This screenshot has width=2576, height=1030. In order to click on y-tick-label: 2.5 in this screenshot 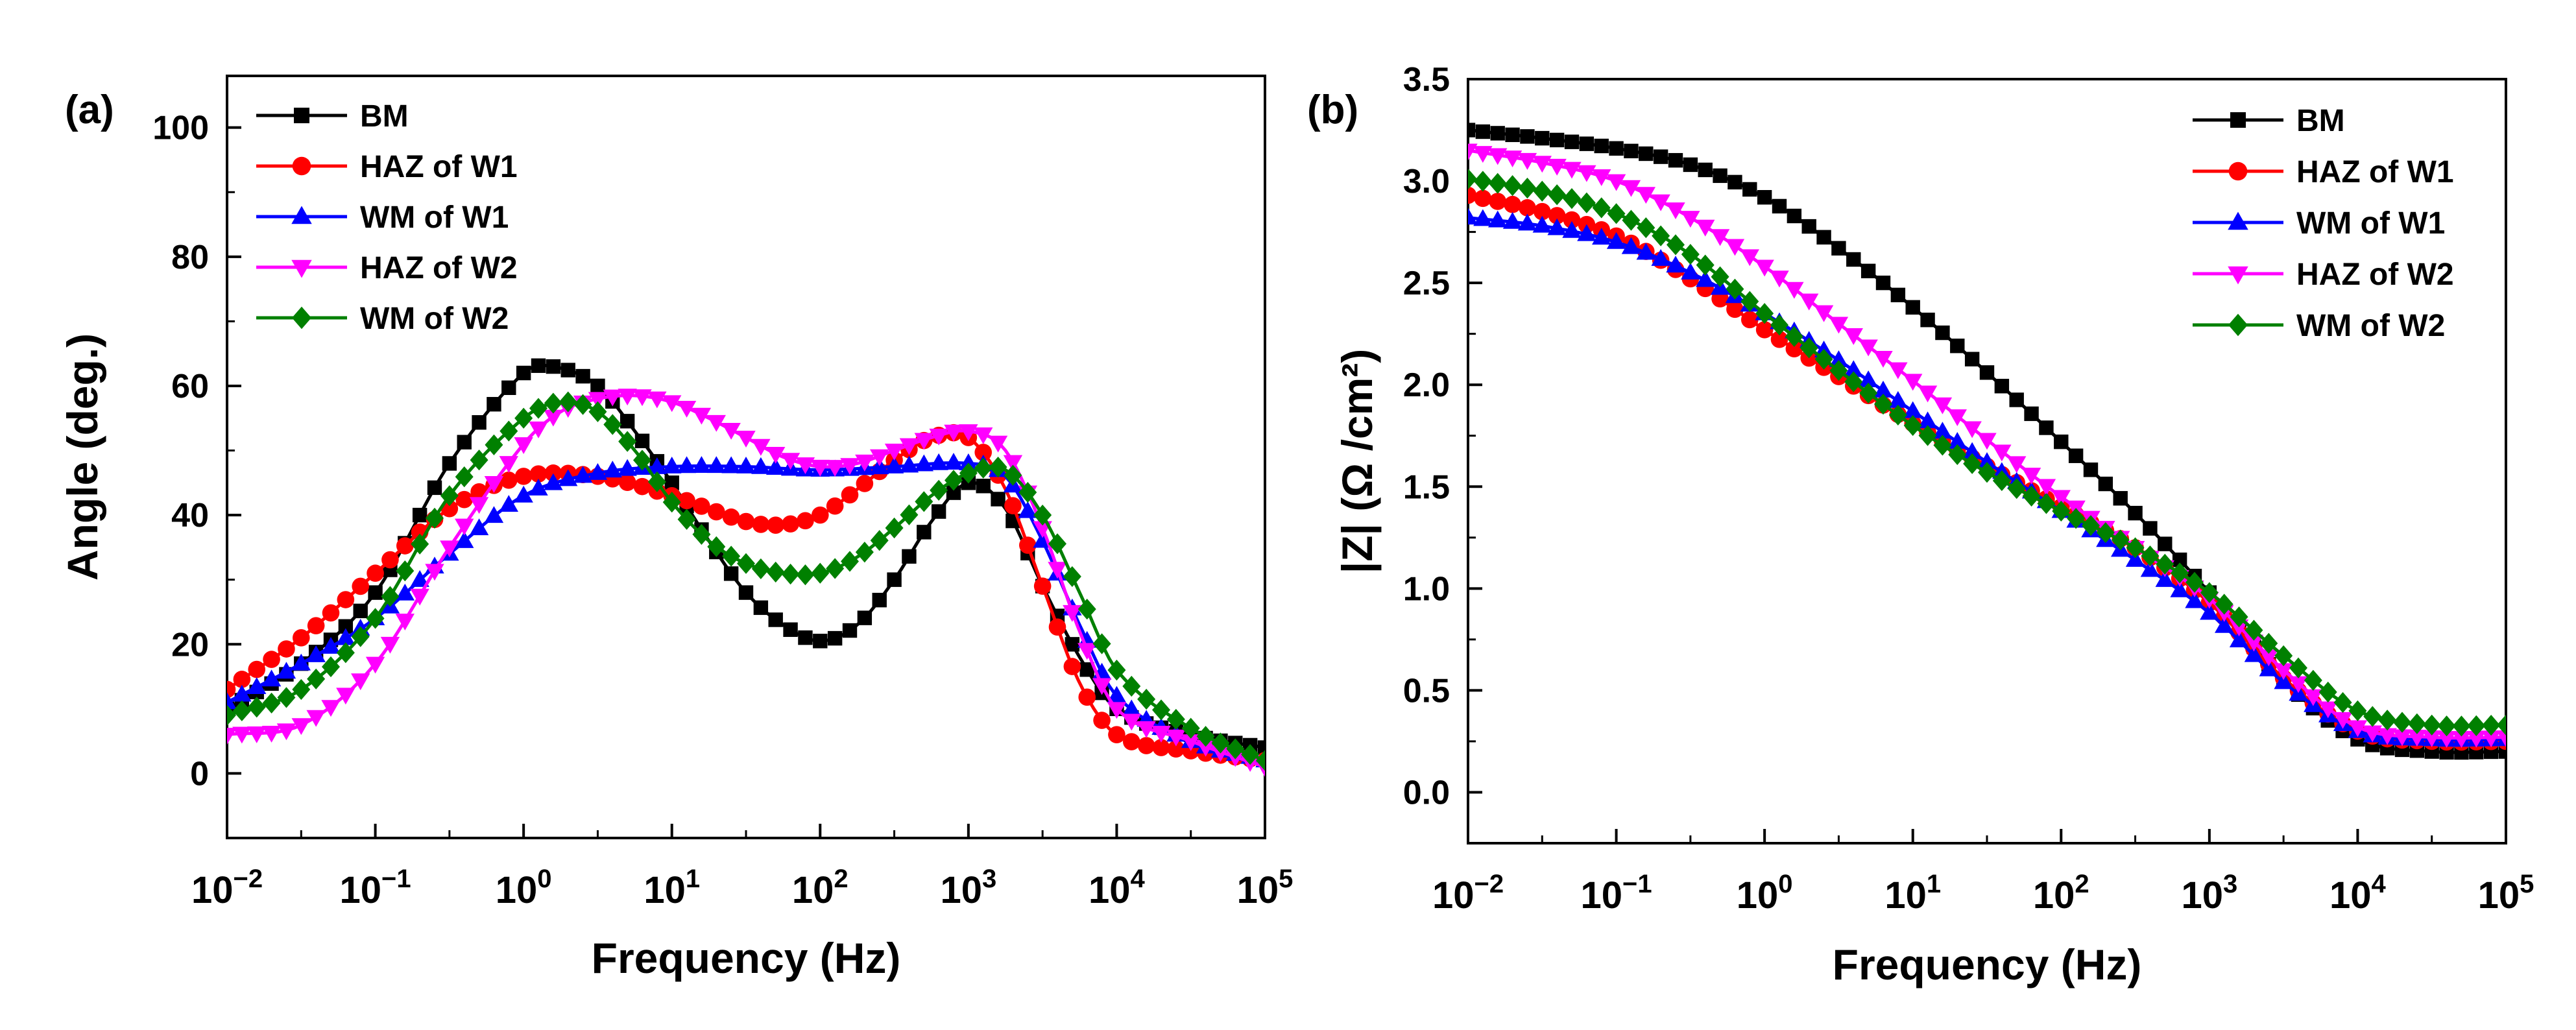, I will do `click(1426, 283)`.